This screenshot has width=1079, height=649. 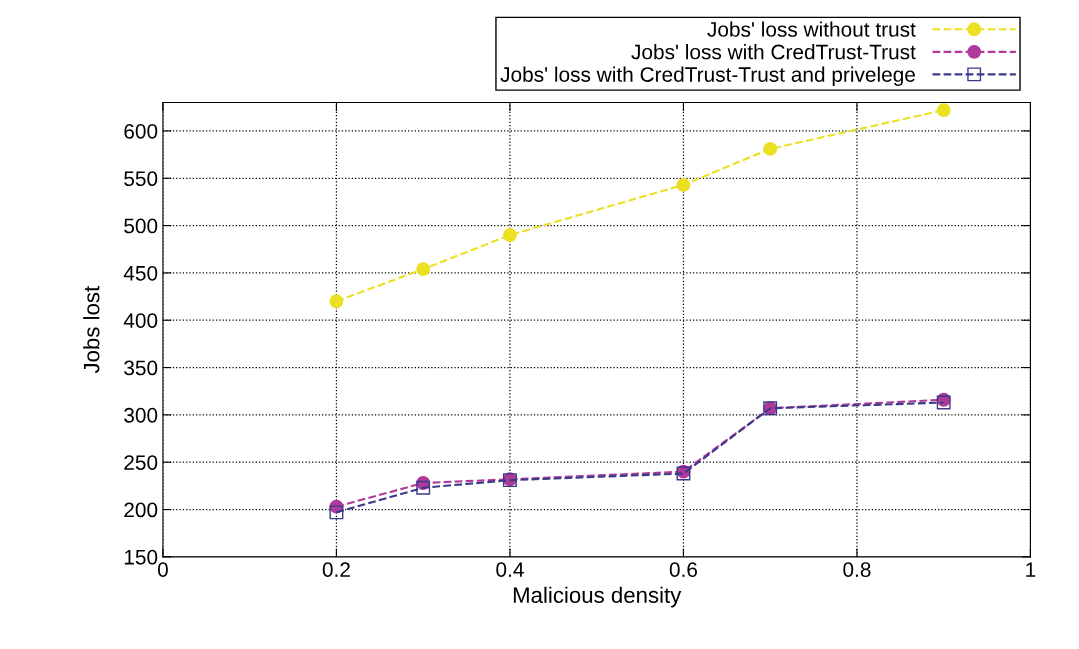 What do you see at coordinates (91, 330) in the screenshot?
I see `y-axis-title: Jobs lost` at bounding box center [91, 330].